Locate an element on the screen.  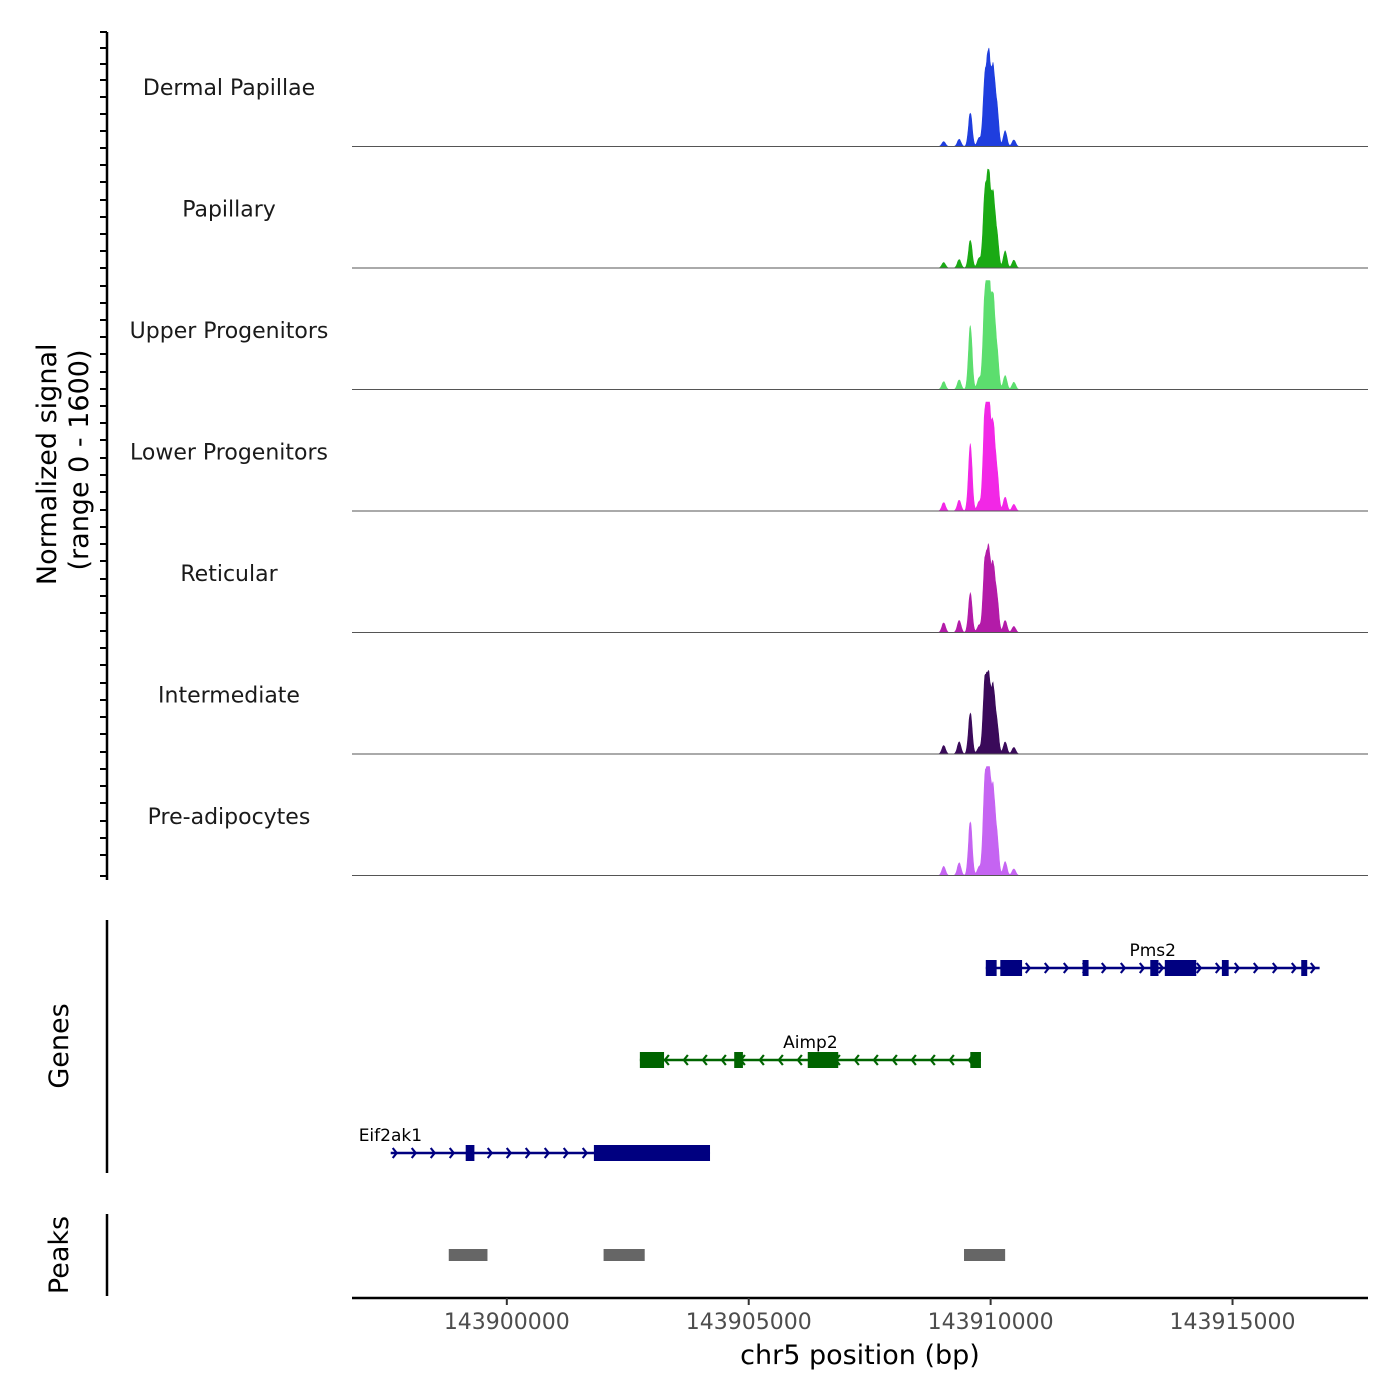
peak-regions is located at coordinates (727, 1255).